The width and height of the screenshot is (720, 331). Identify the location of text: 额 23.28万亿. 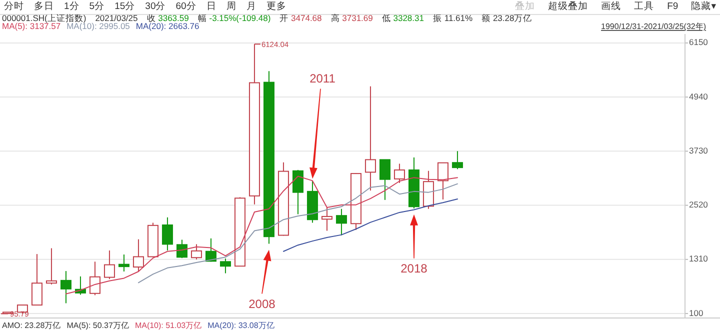
(507, 18).